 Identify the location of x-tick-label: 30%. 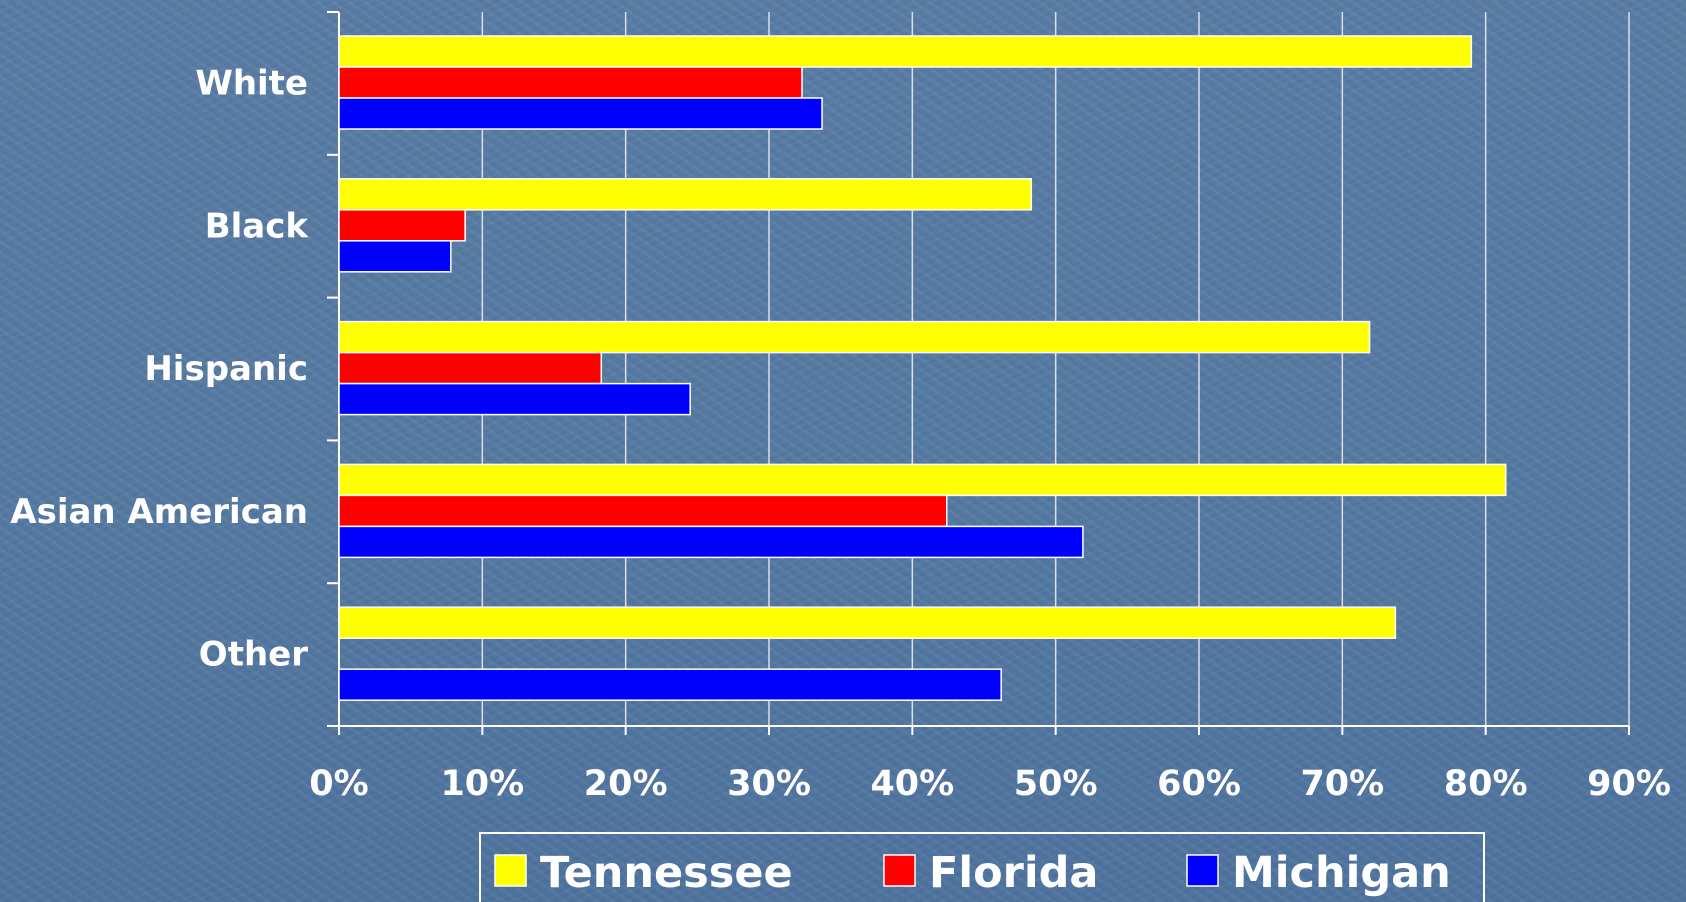
(769, 784).